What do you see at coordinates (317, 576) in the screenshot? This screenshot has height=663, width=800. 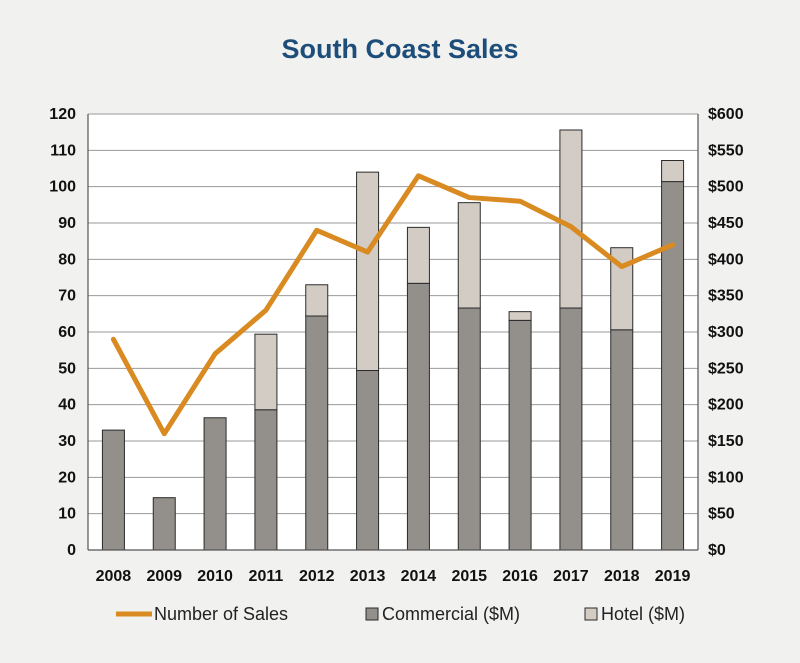 I see `x-tick-label: 2012` at bounding box center [317, 576].